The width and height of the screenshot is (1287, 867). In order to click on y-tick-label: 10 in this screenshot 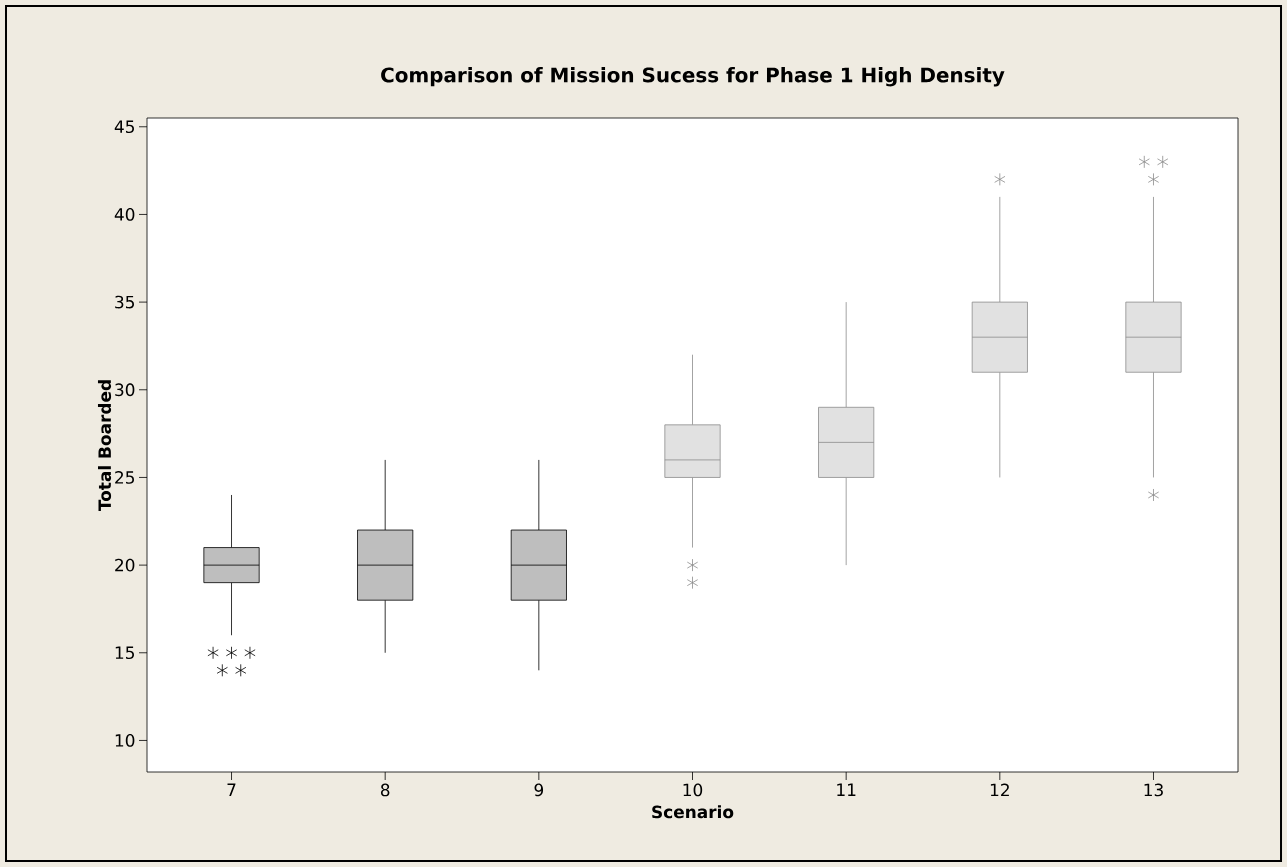, I will do `click(125, 740)`.